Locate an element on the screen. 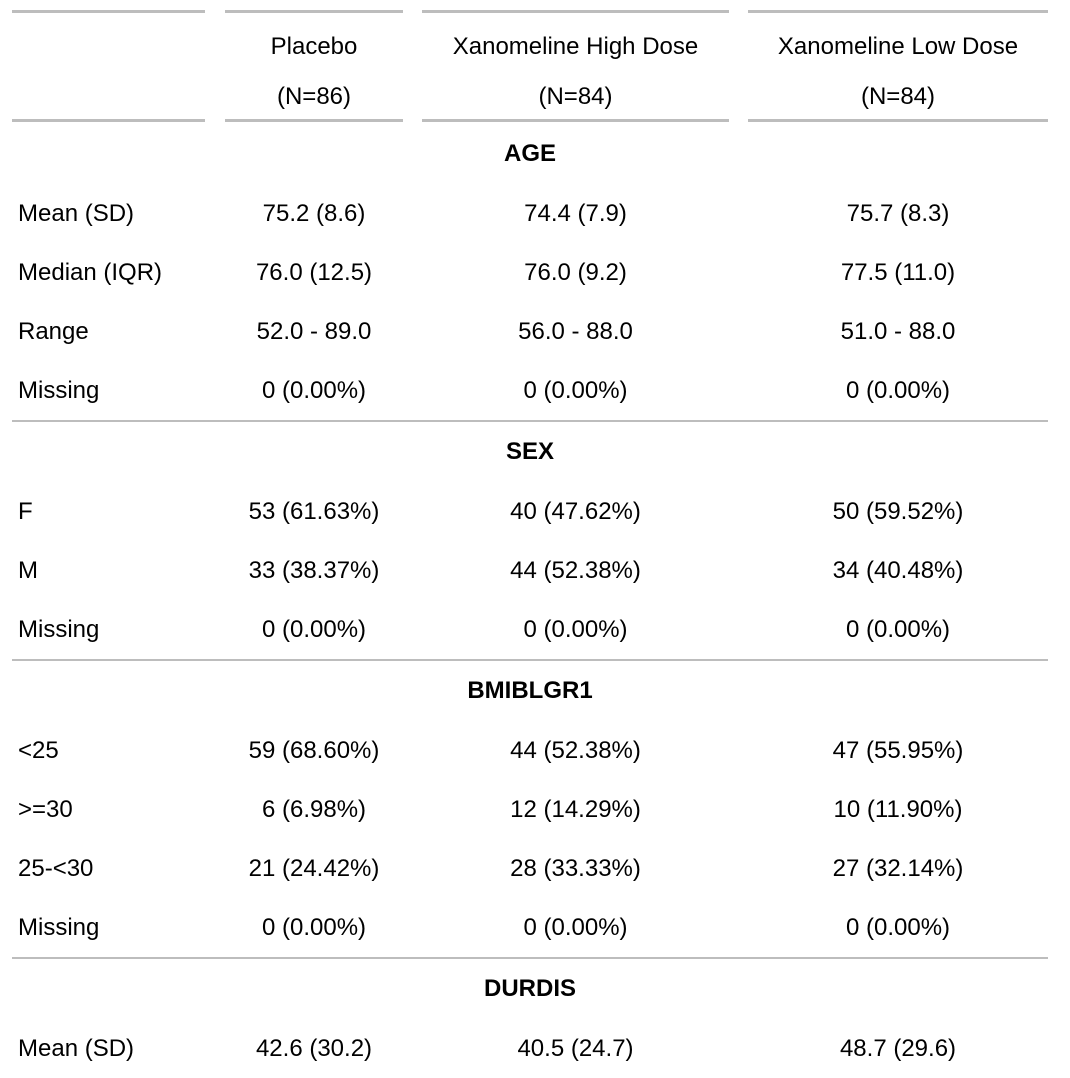  cell-placebo: 59 (68.60%) is located at coordinates (314, 750).